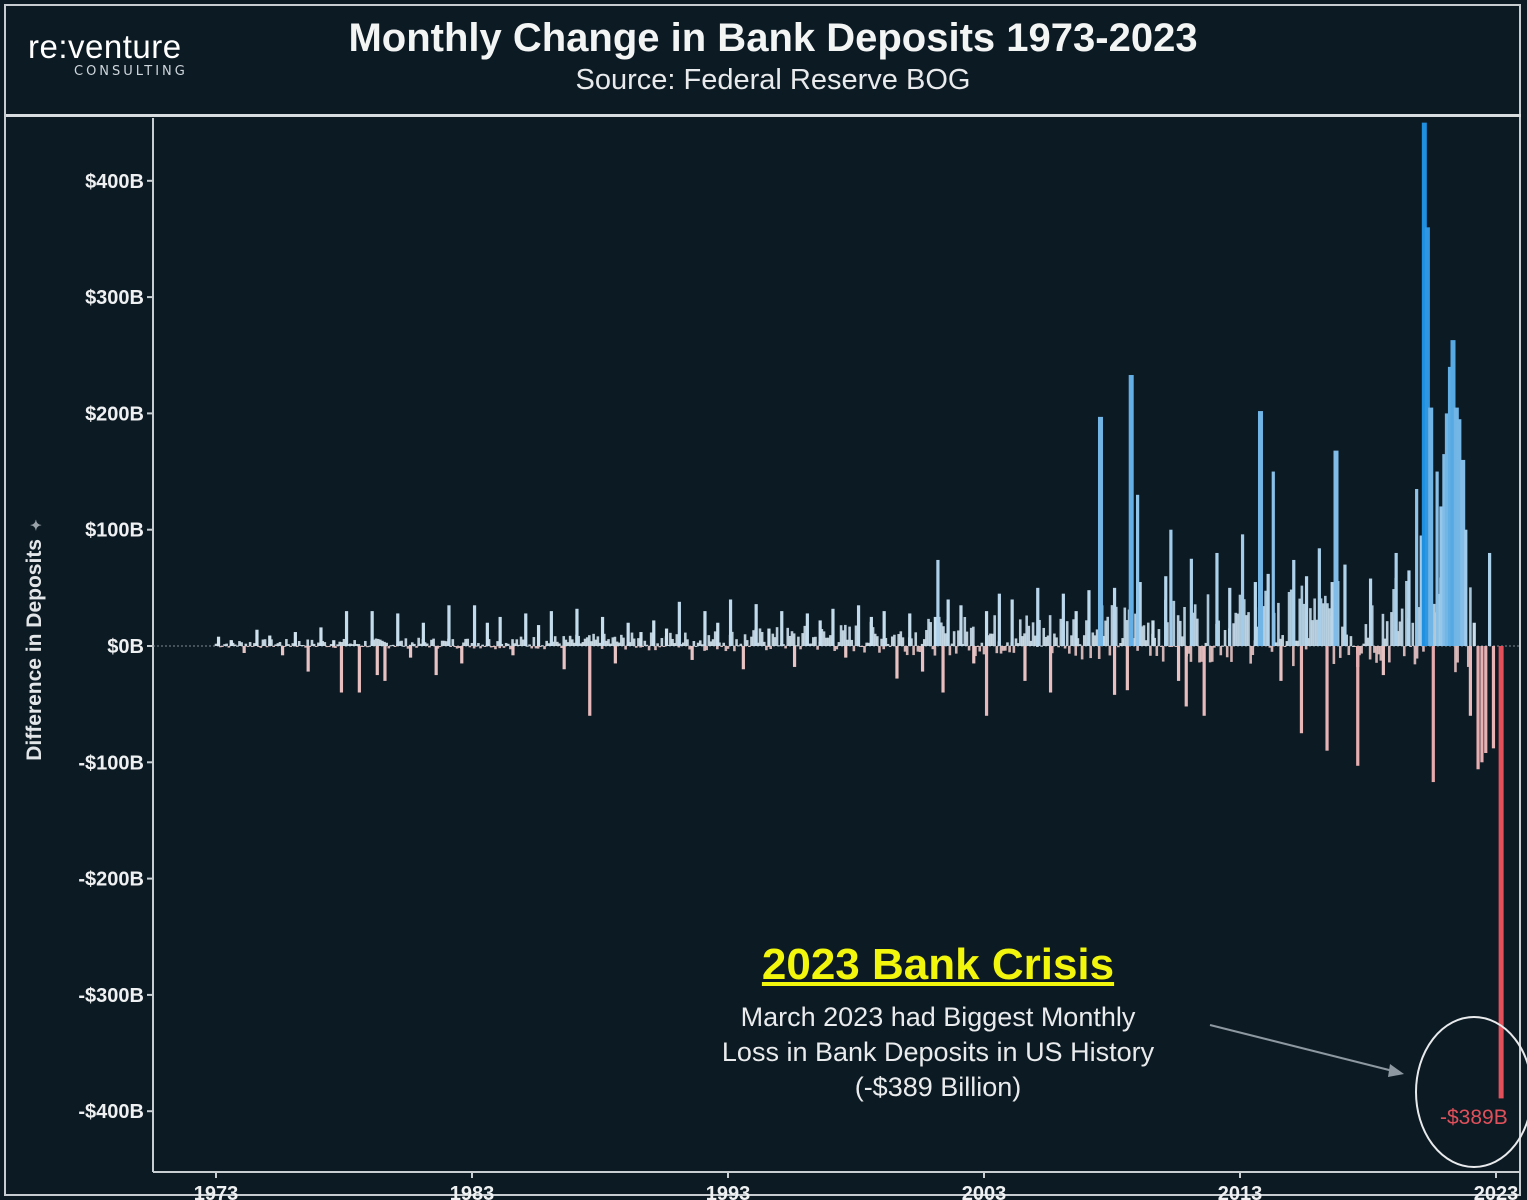  I want to click on brand-logo: re:venture CONSULTING, so click(108, 55).